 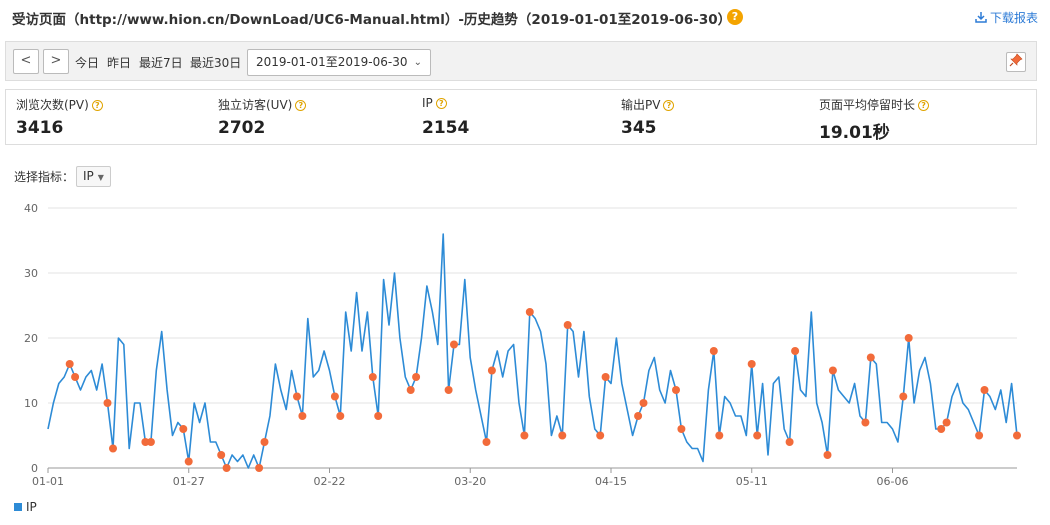 I want to click on stat-label: 独立访客(UV), so click(x=255, y=105).